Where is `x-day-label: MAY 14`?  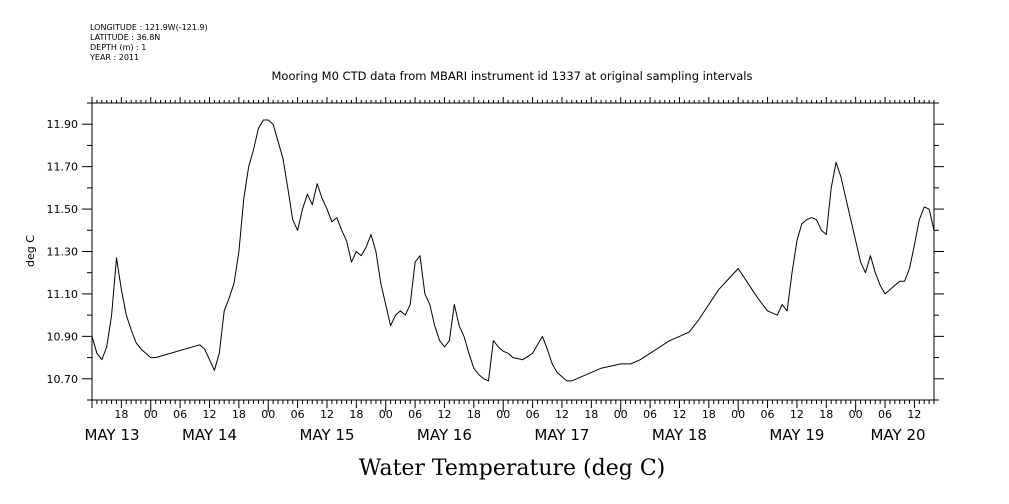
x-day-label: MAY 14 is located at coordinates (209, 435).